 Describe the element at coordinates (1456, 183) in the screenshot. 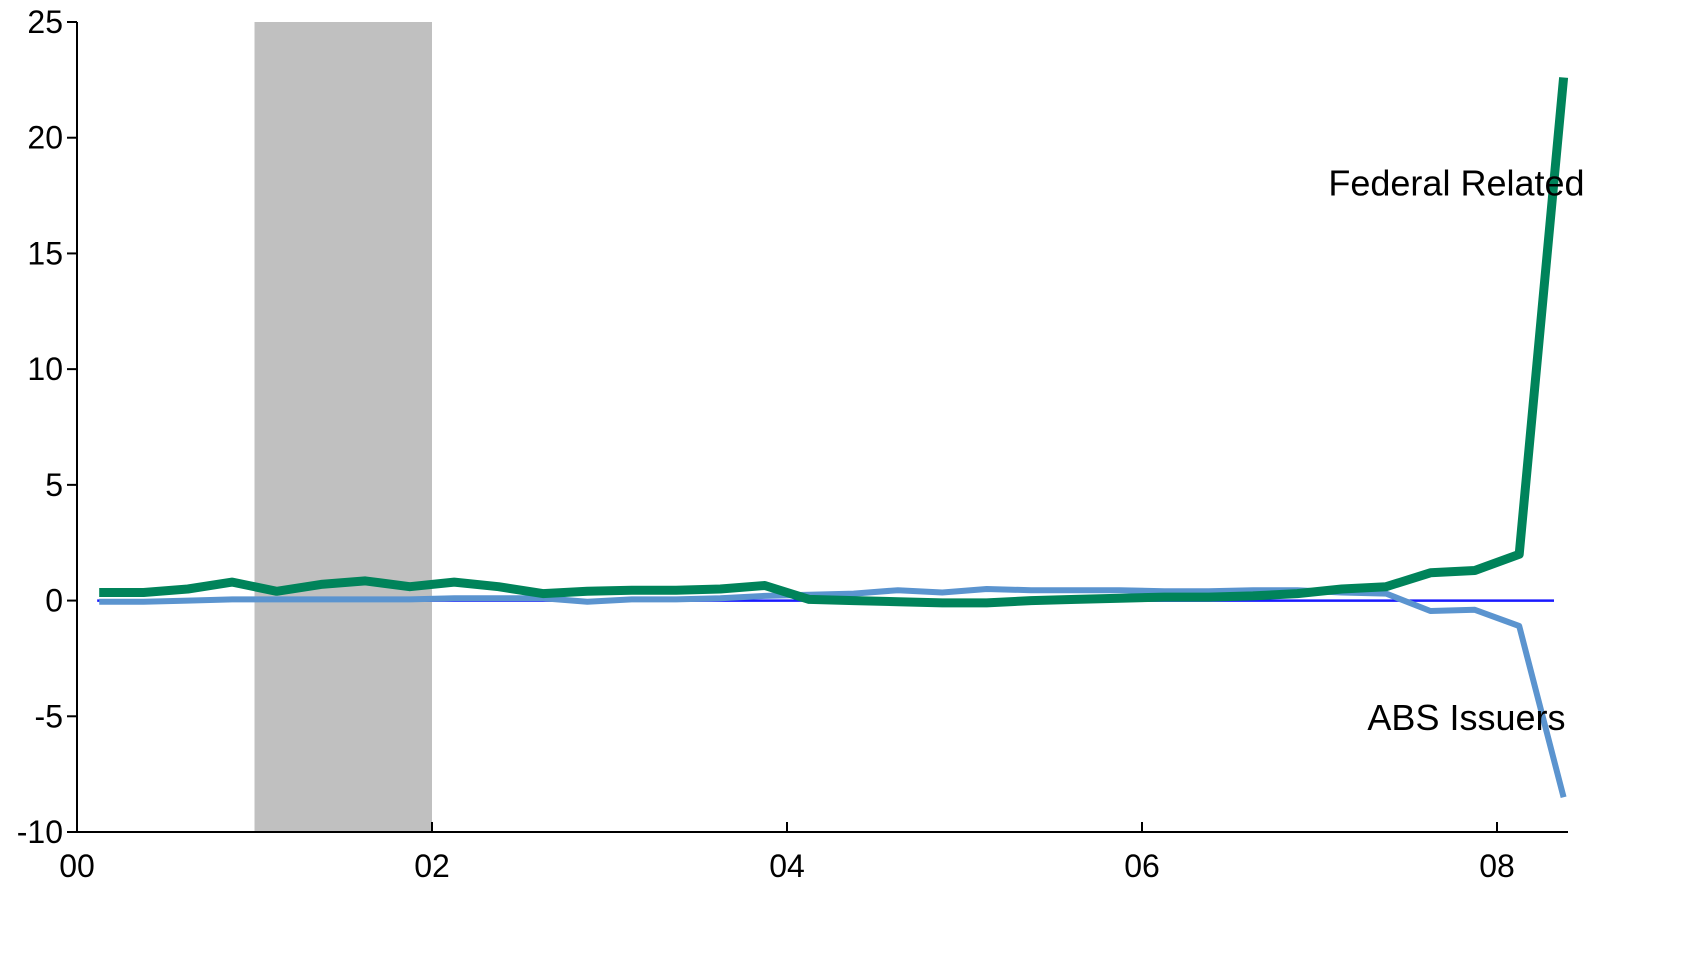

I see `series-annotation-0: Federal Related` at that location.